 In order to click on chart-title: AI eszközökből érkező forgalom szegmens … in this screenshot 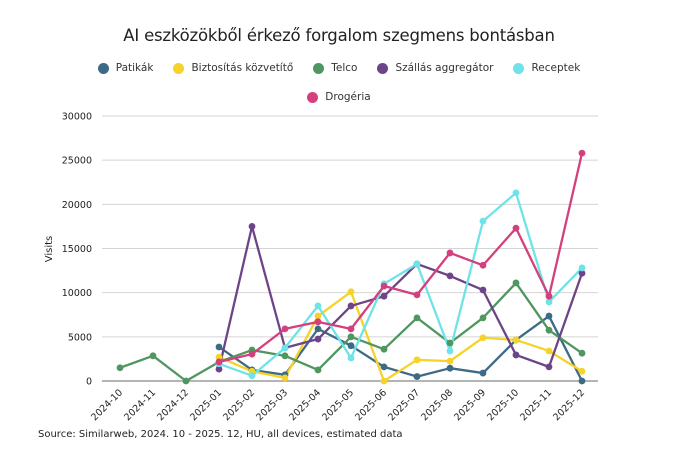, I will do `click(339, 35)`.